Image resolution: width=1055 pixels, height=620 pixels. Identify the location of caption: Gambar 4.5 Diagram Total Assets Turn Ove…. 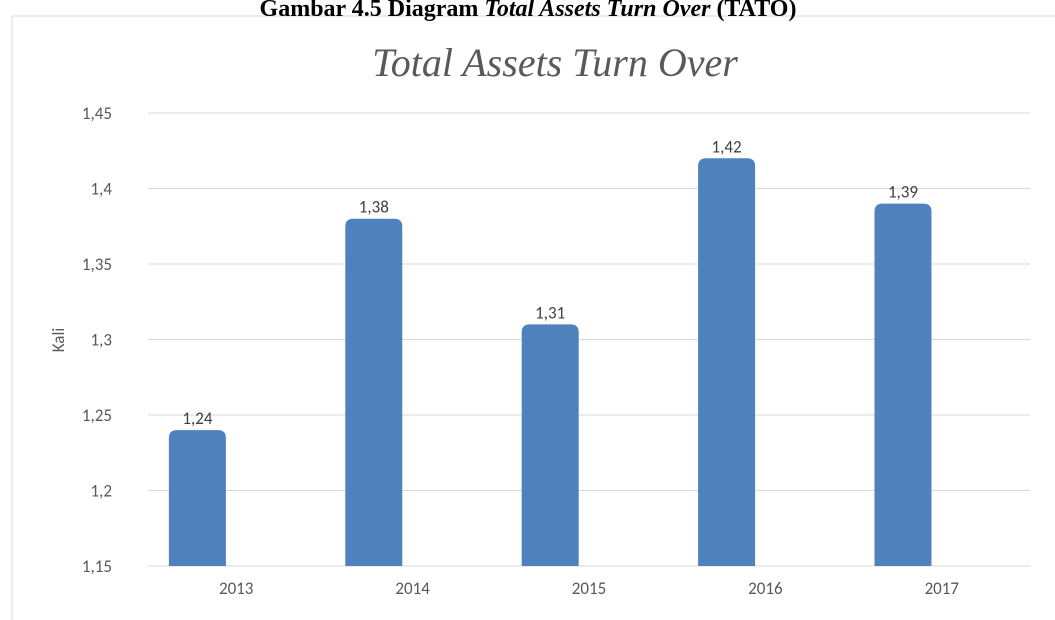
(528, 11).